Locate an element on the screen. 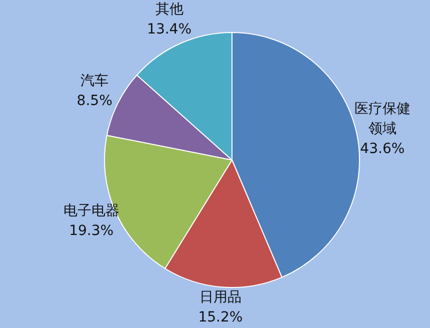 The height and width of the screenshot is (328, 430). data-label: 8.5% is located at coordinates (94, 101).